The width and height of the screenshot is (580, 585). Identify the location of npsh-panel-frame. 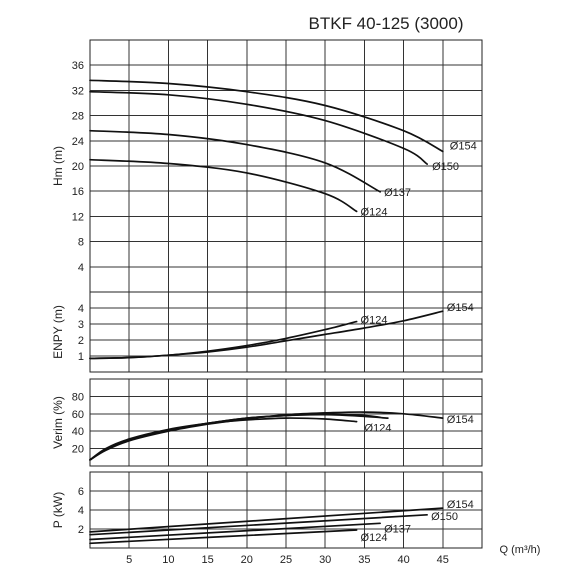
(286, 332).